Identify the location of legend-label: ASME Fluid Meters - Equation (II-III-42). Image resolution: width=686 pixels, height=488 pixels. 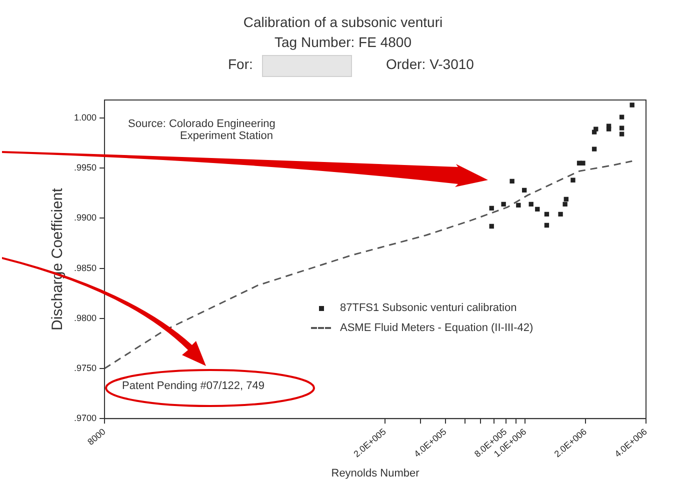
(437, 328).